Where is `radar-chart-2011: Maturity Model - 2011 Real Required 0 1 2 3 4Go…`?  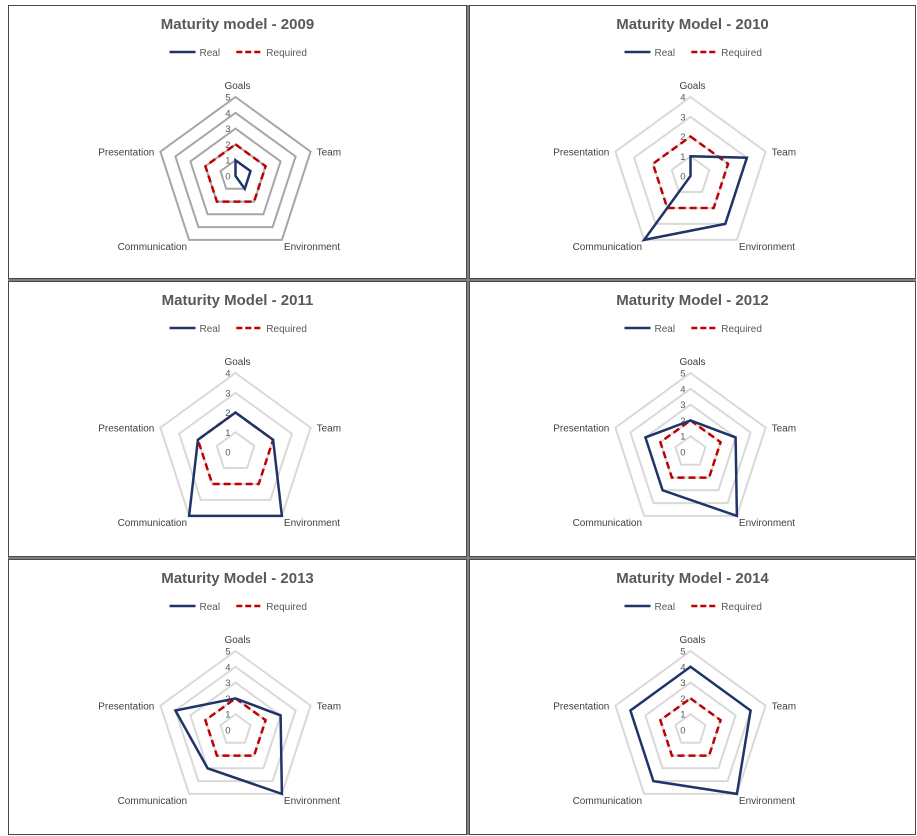 radar-chart-2011: Maturity Model - 2011 Real Required 0 1 2 3 4Go… is located at coordinates (219, 410).